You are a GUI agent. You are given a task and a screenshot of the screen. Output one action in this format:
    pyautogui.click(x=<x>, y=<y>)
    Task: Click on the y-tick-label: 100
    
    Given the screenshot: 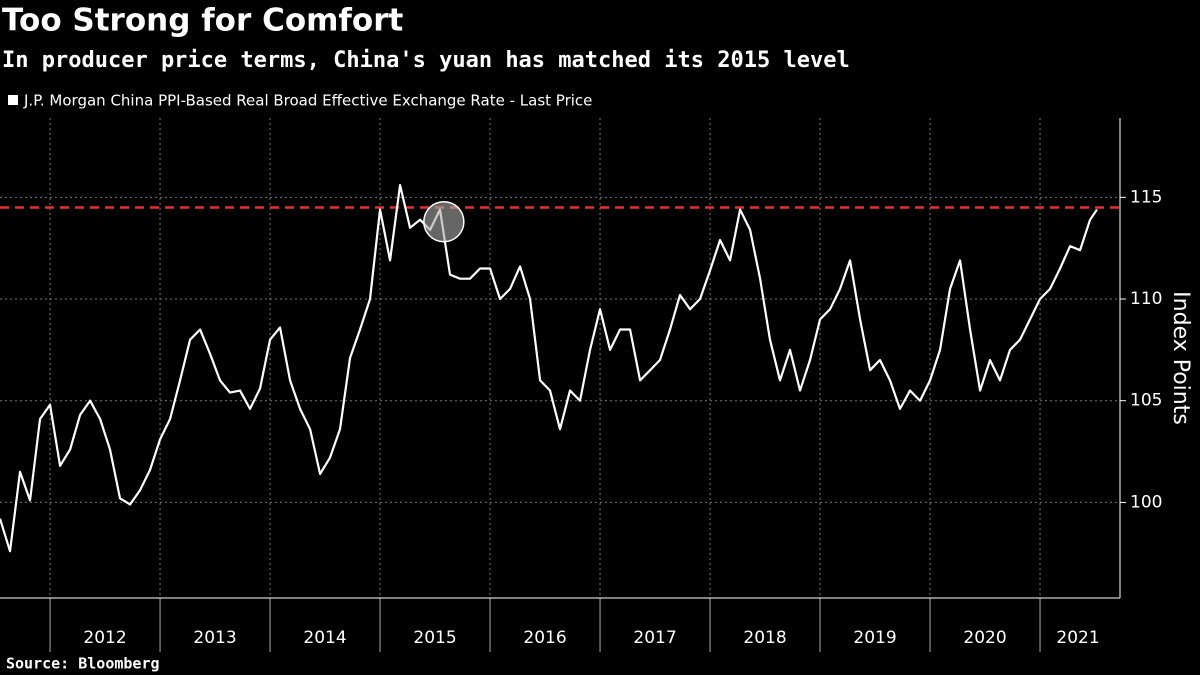 What is the action you would take?
    pyautogui.click(x=1146, y=502)
    